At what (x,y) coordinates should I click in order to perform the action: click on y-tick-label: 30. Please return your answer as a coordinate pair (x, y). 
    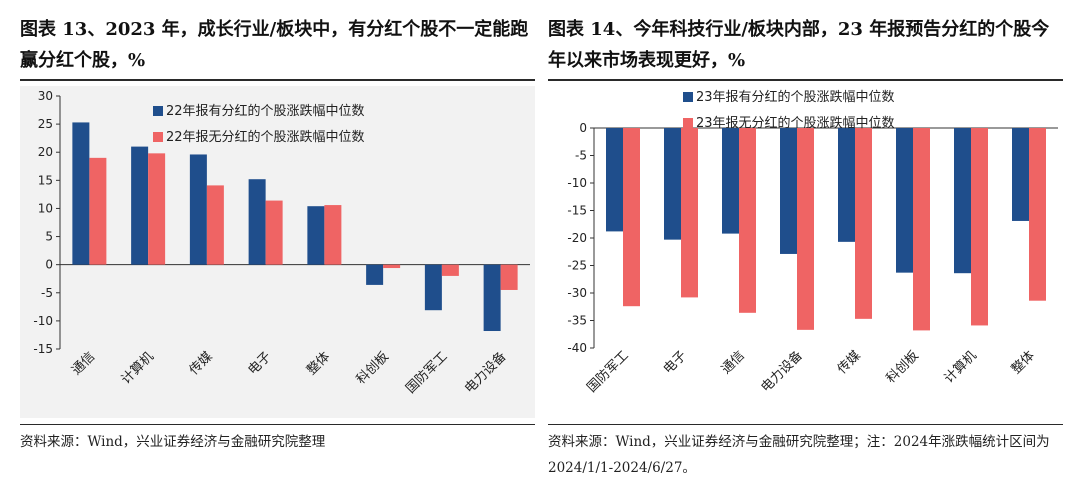
    Looking at the image, I should click on (45, 96).